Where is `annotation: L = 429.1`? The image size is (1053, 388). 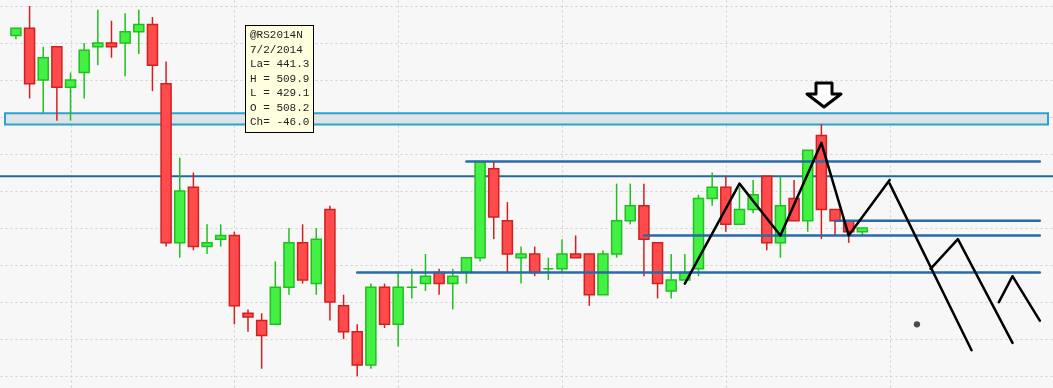 annotation: L = 429.1 is located at coordinates (280, 93).